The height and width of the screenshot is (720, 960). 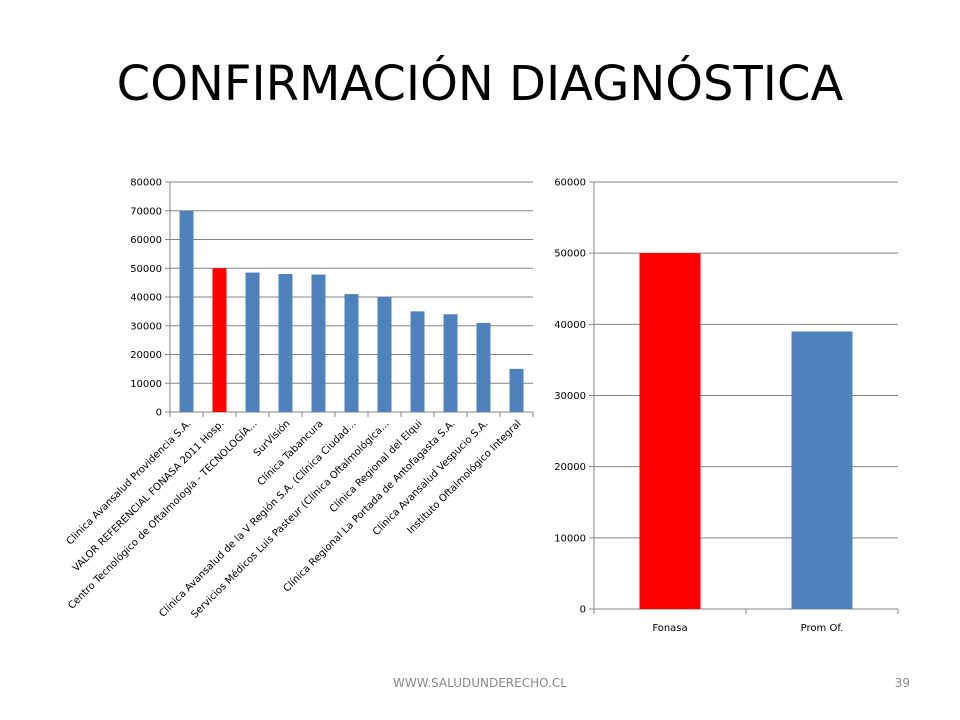 I want to click on footer-url: WWW.SALUDUNDERECHO.CL, so click(x=480, y=683).